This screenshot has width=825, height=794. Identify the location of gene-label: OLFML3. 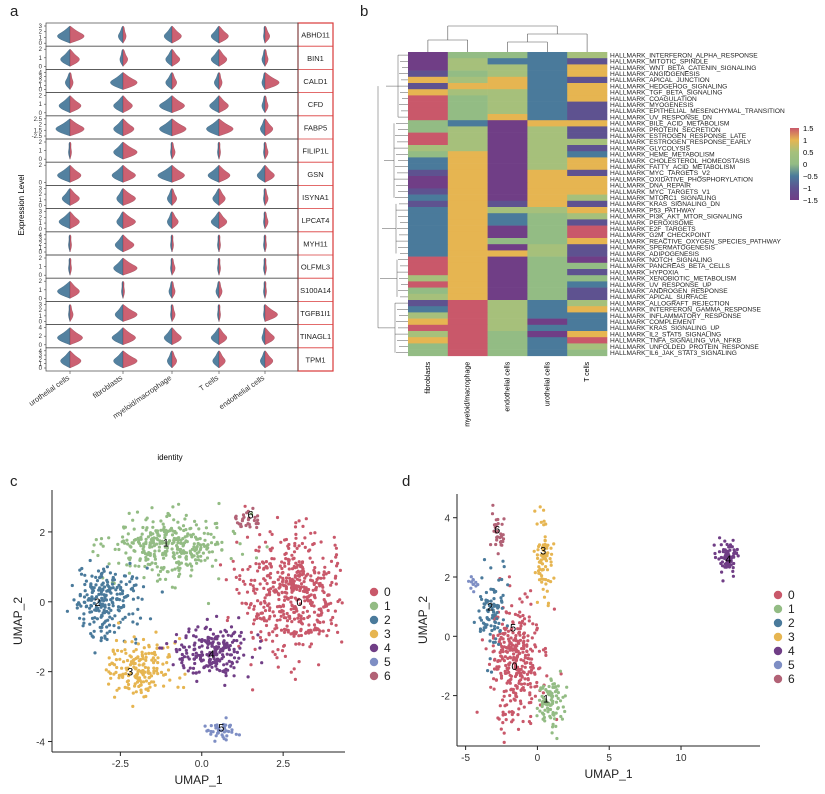
(315, 267).